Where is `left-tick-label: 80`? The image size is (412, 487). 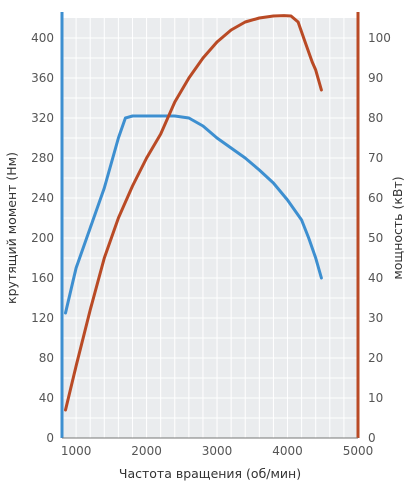
left-tick-label: 80 is located at coordinates (46, 358).